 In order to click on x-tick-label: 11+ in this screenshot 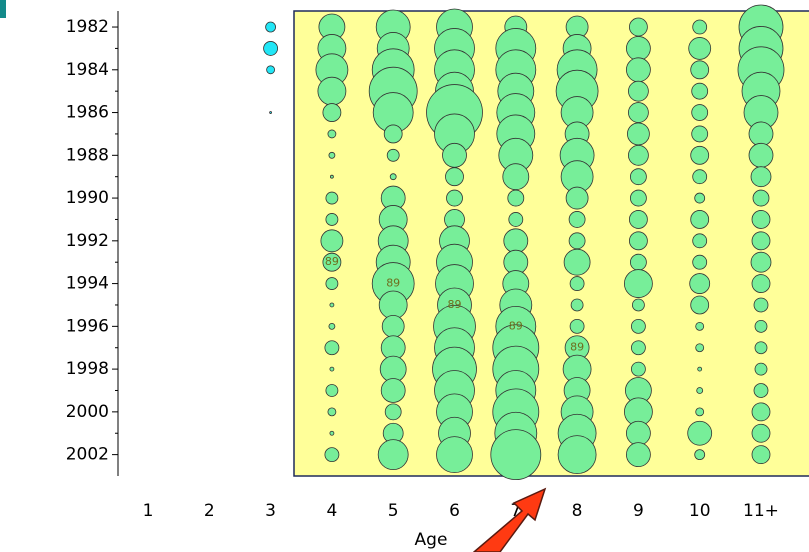, I will do `click(761, 511)`.